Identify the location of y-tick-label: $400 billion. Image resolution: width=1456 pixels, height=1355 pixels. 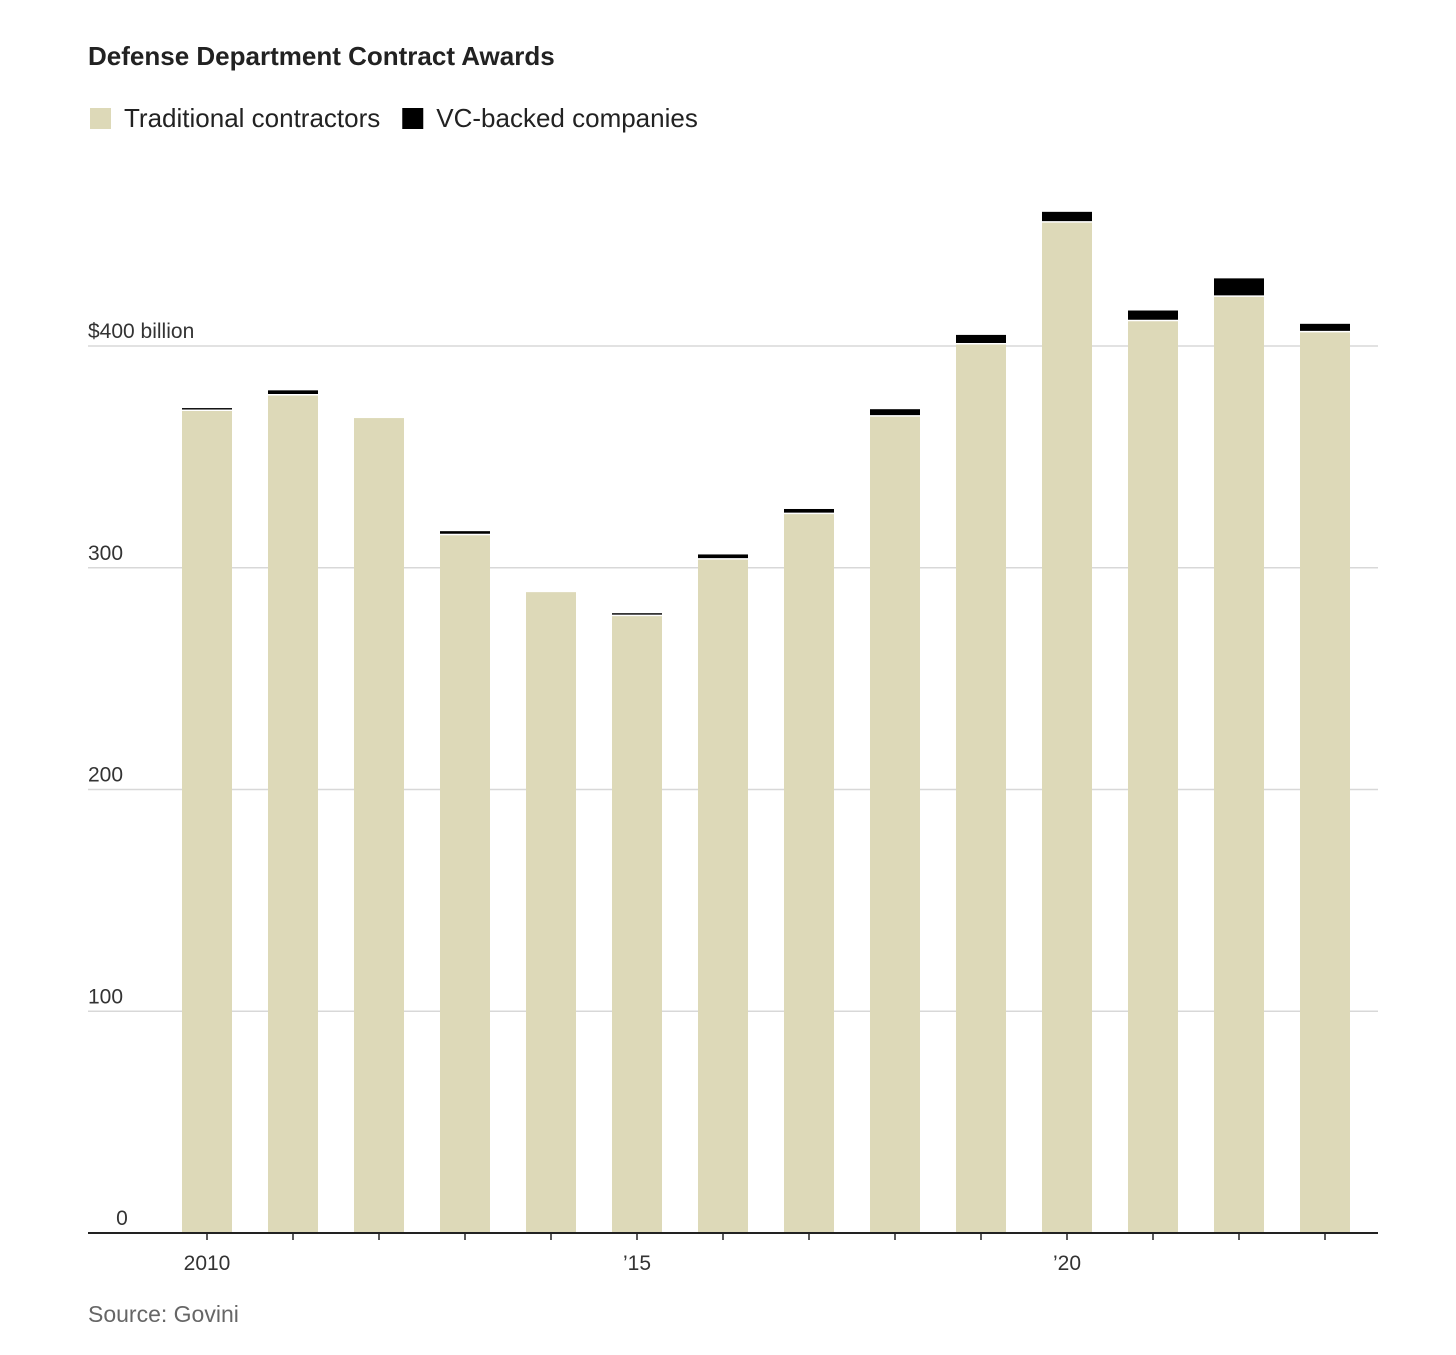
(141, 331).